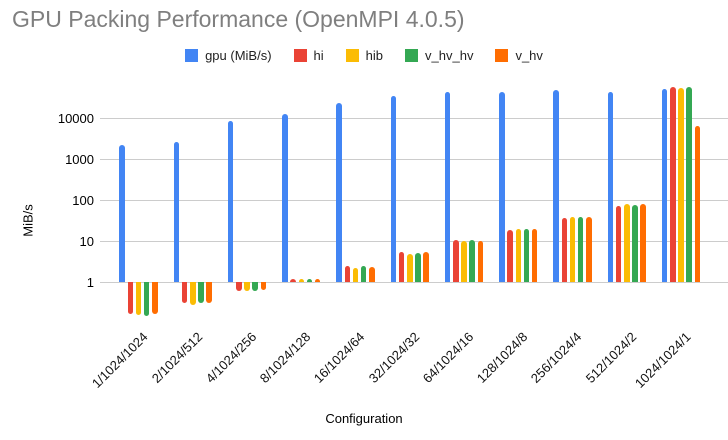  What do you see at coordinates (285, 357) in the screenshot?
I see `x-tick-label: 8/1024/128` at bounding box center [285, 357].